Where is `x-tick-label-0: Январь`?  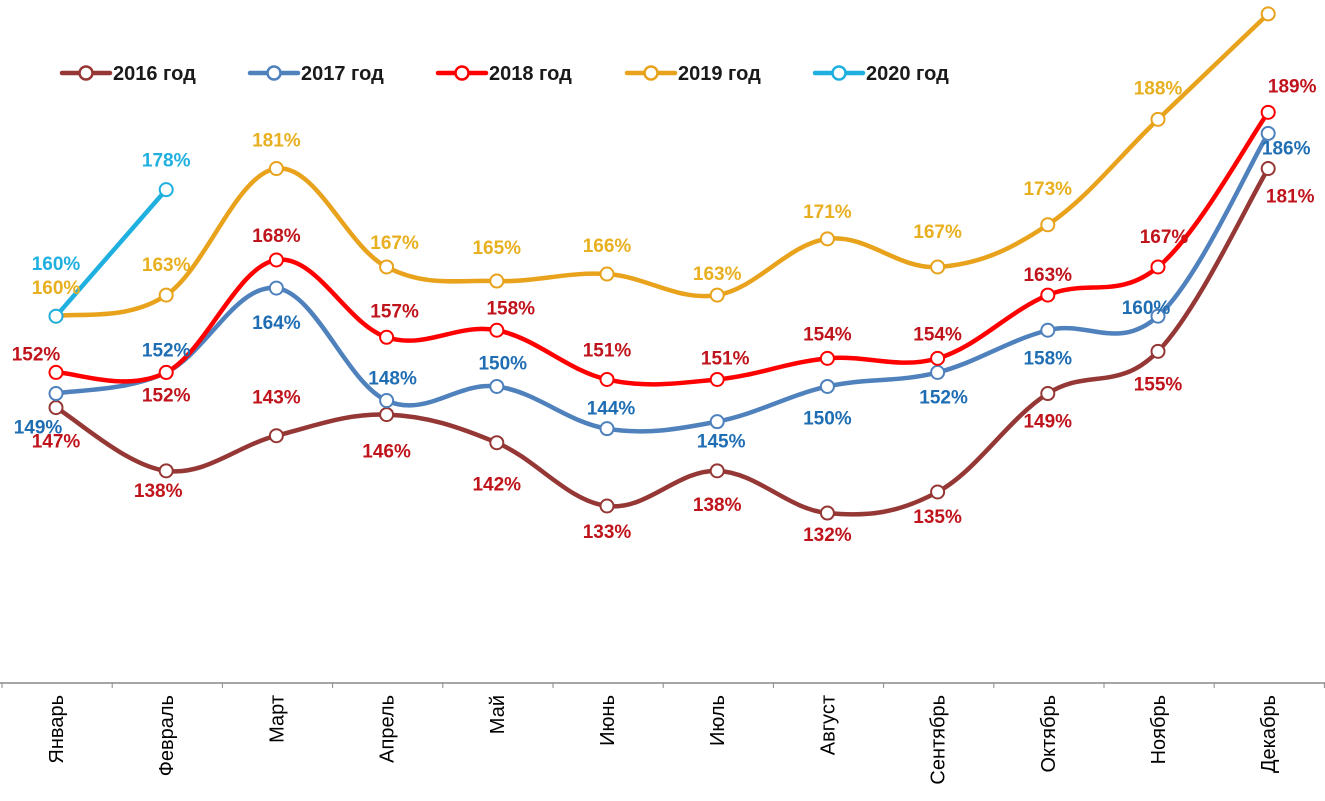 x-tick-label-0: Январь is located at coordinates (57, 729).